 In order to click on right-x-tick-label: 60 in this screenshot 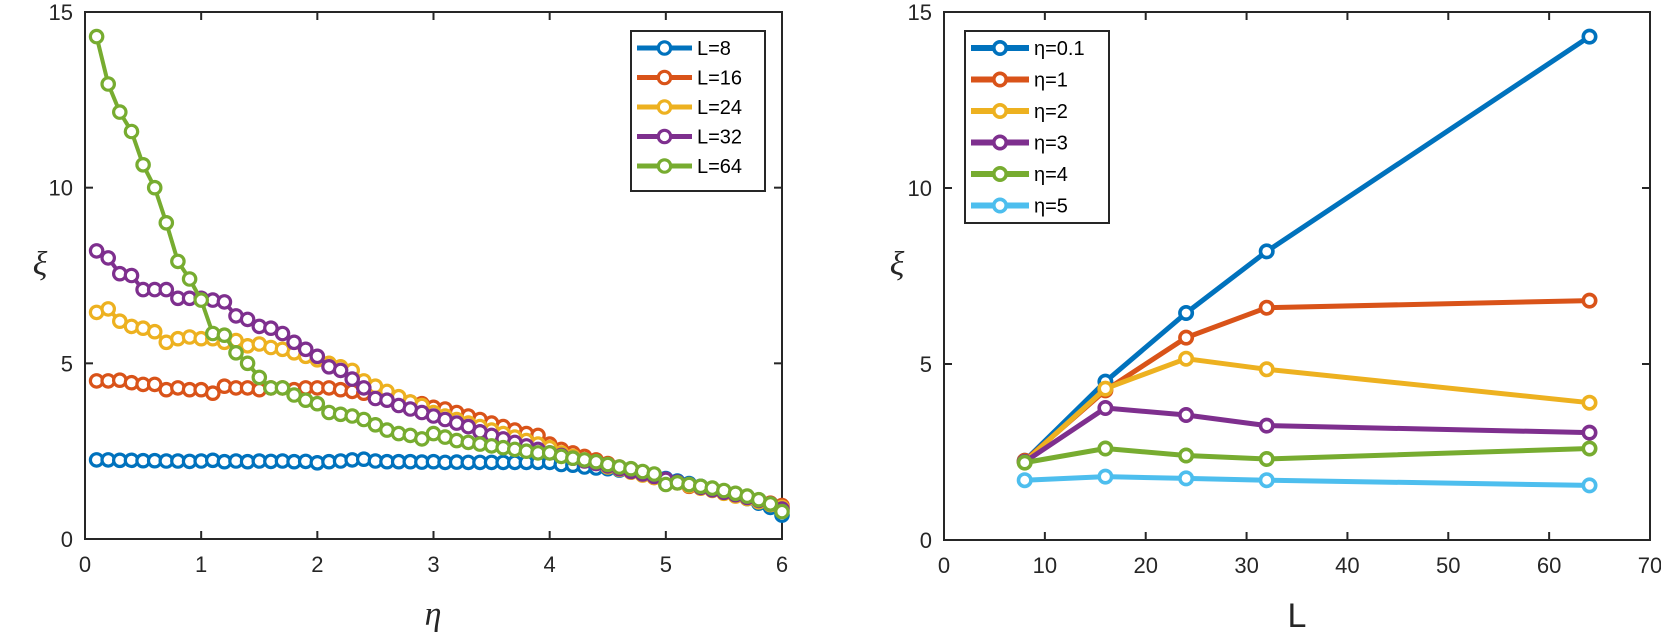, I will do `click(1549, 565)`.